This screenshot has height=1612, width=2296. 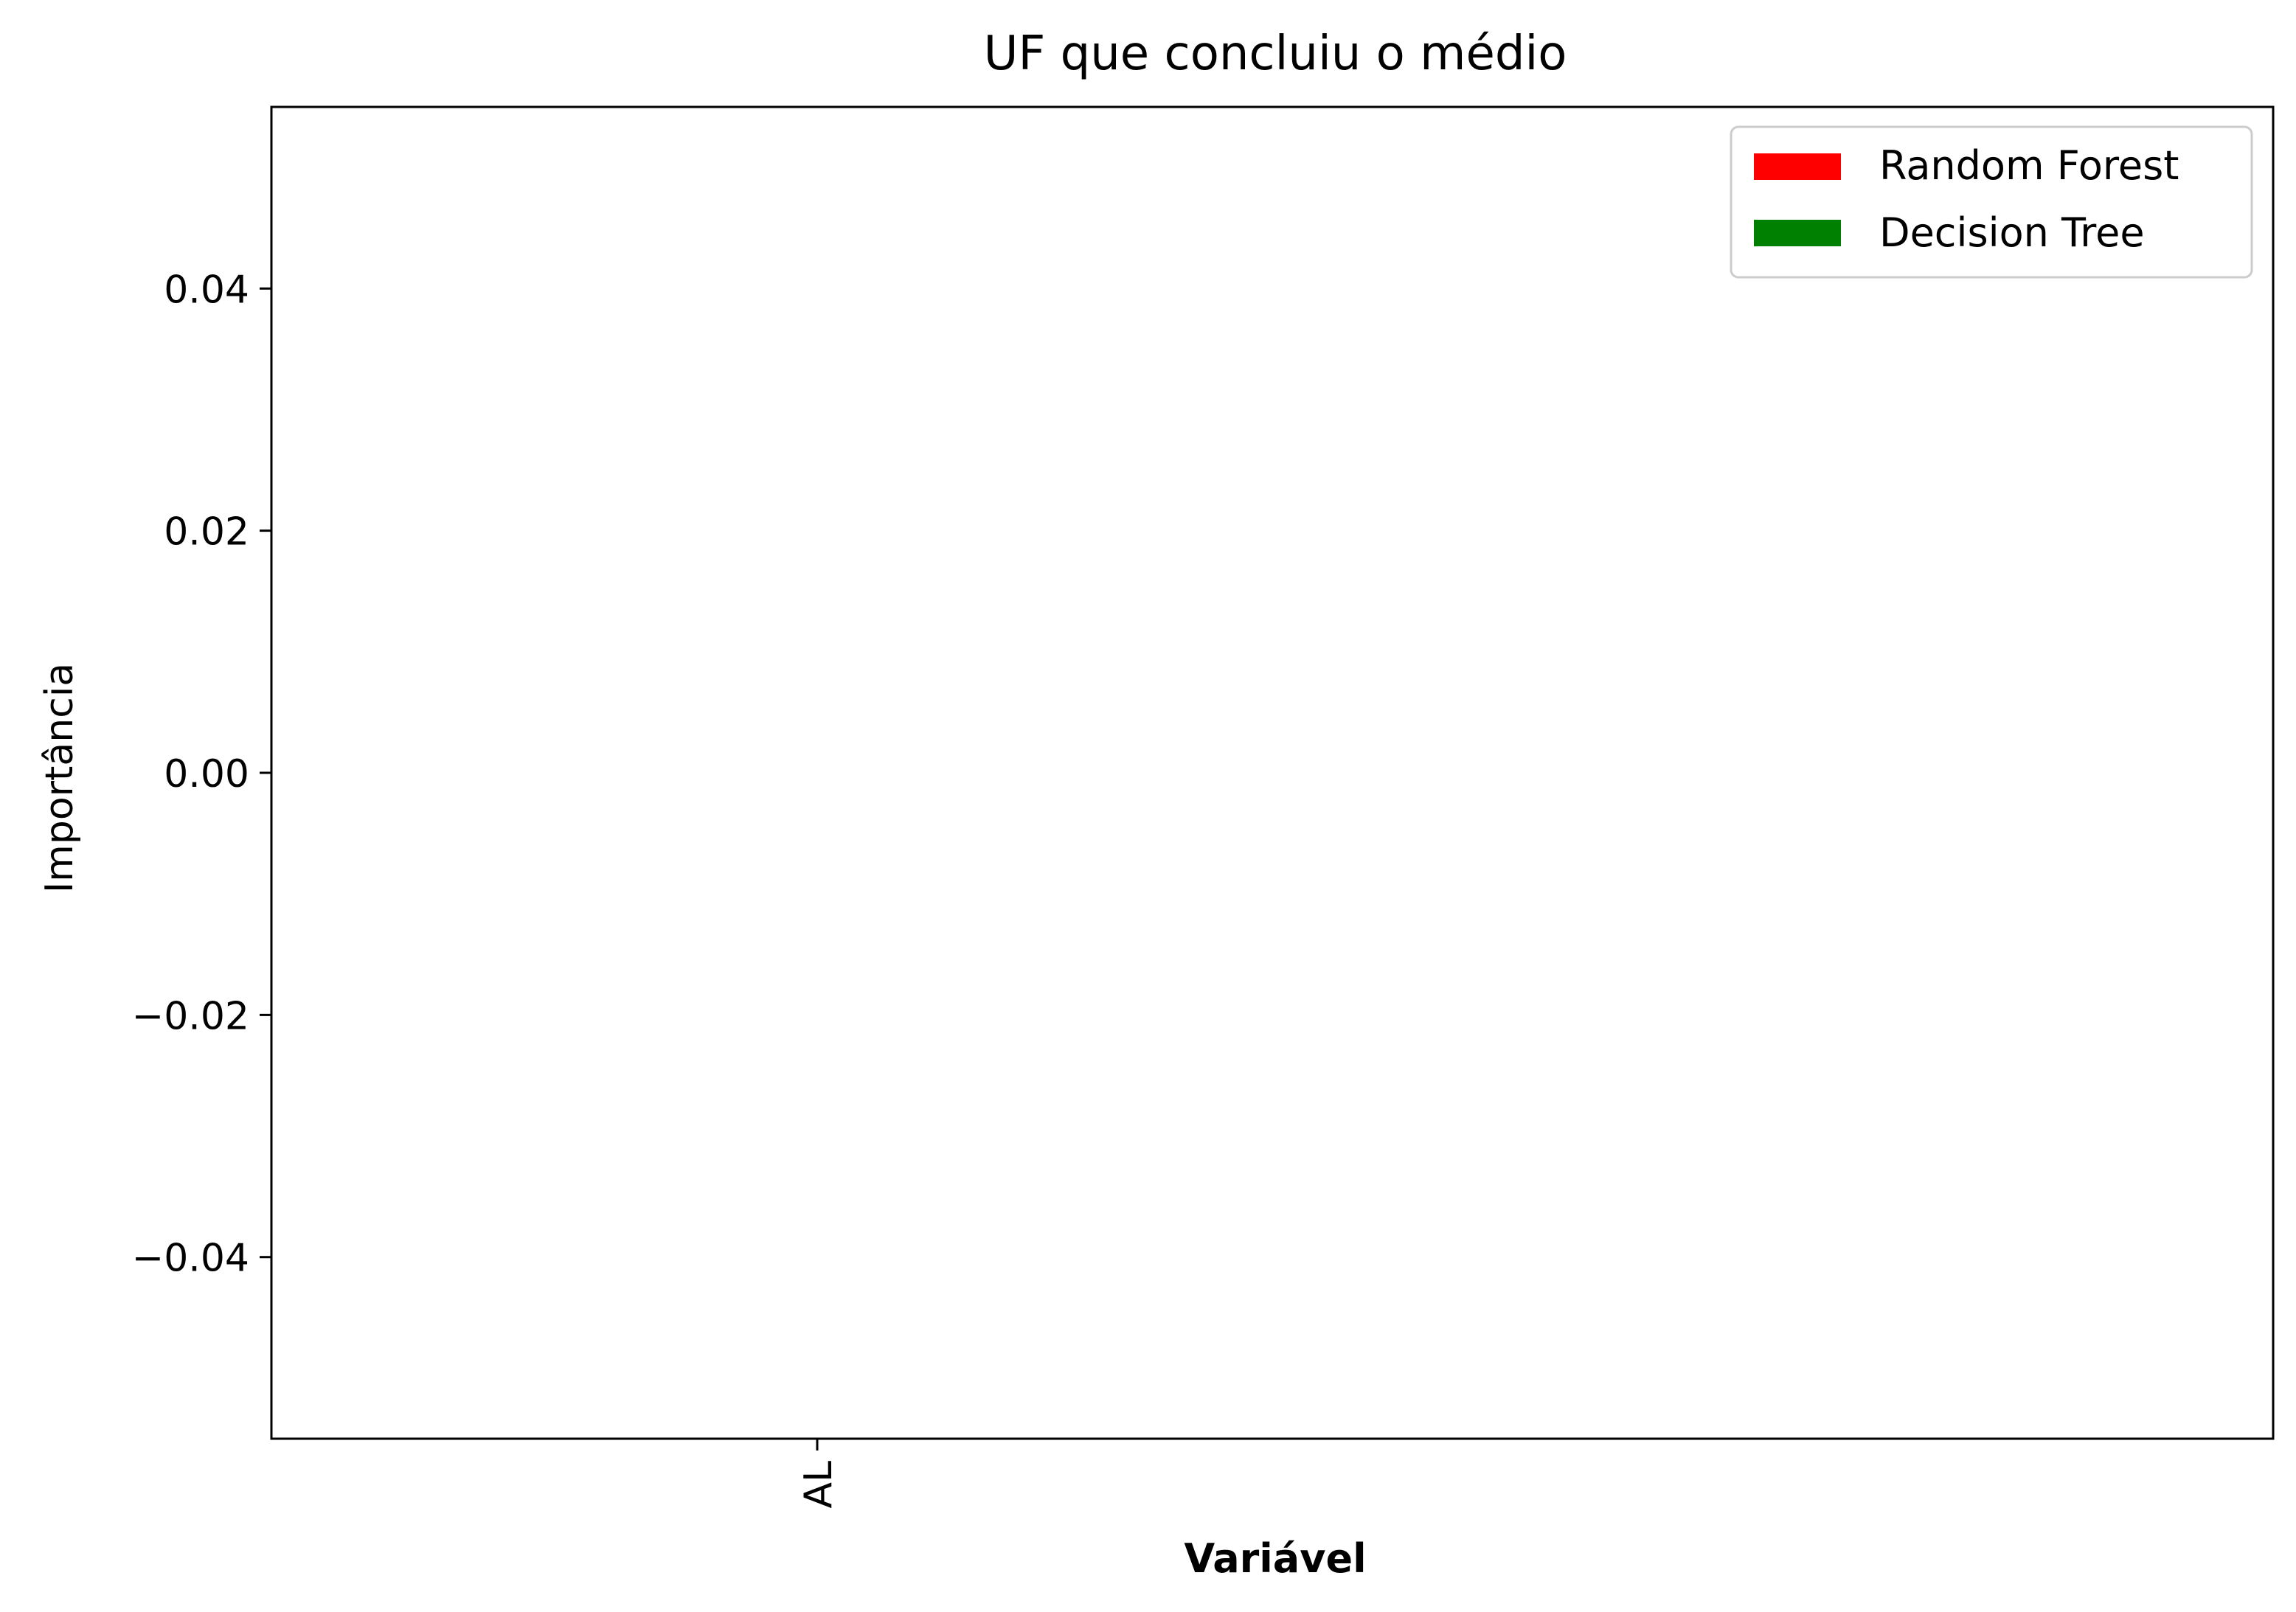 What do you see at coordinates (2029, 165) in the screenshot?
I see `legend-label-random-forest: Random Forest` at bounding box center [2029, 165].